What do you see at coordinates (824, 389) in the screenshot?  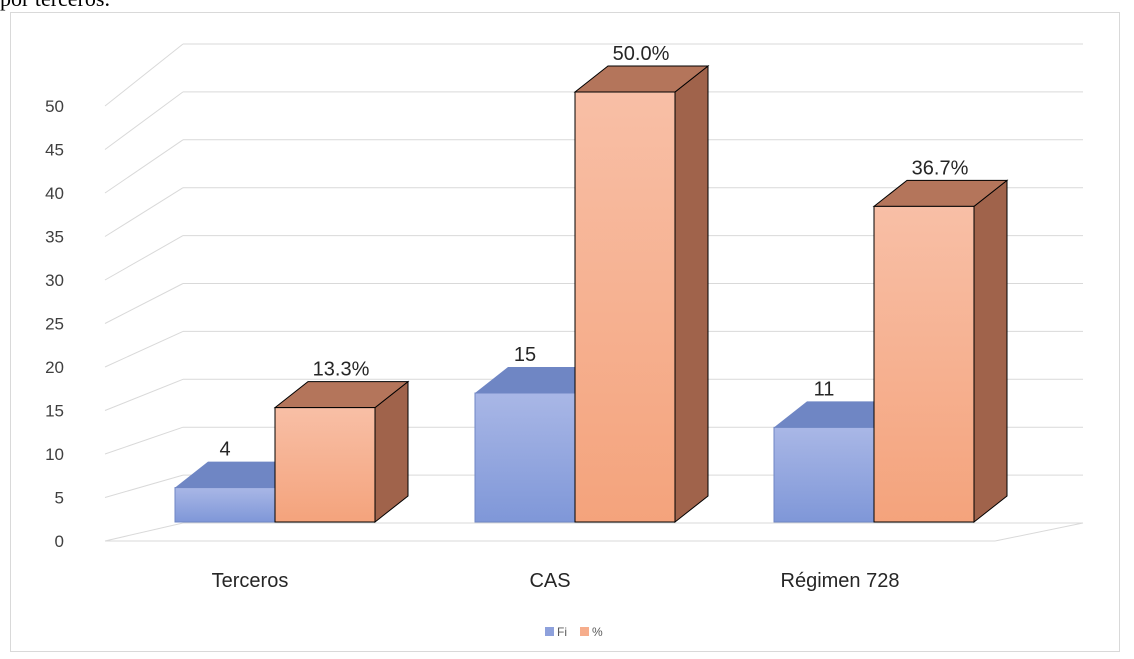 I see `data-label: 11` at bounding box center [824, 389].